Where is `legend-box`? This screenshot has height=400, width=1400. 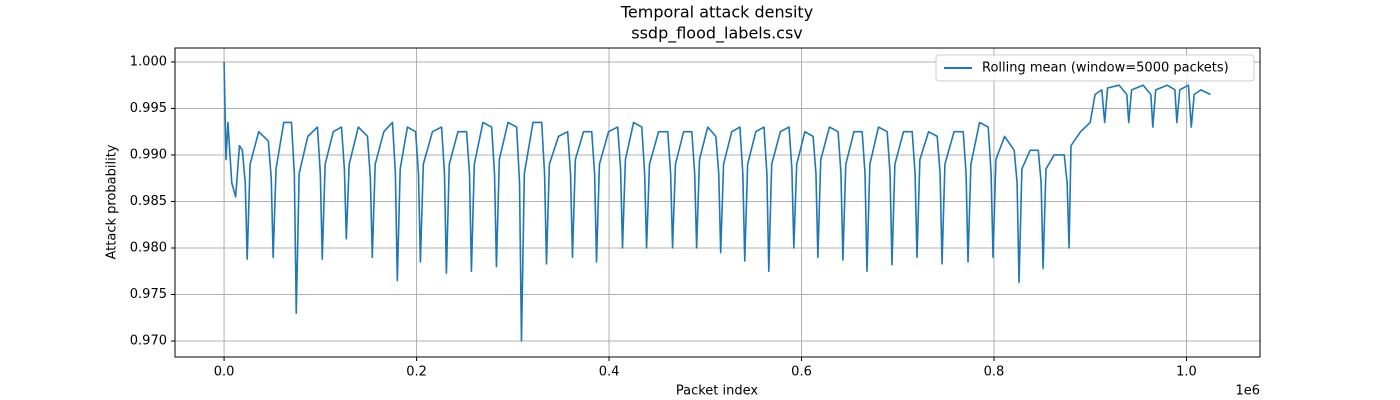 legend-box is located at coordinates (1095, 68).